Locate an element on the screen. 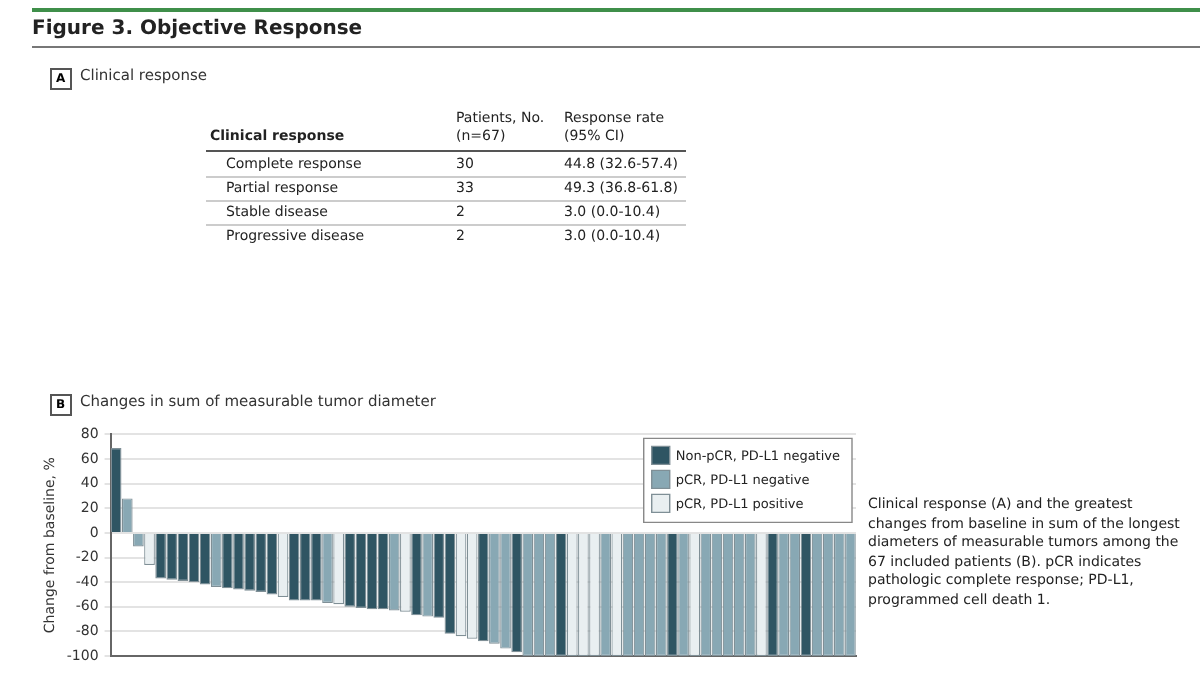 This screenshot has width=1200, height=676. text: Figure 3. Objective Response is located at coordinates (616, 28).